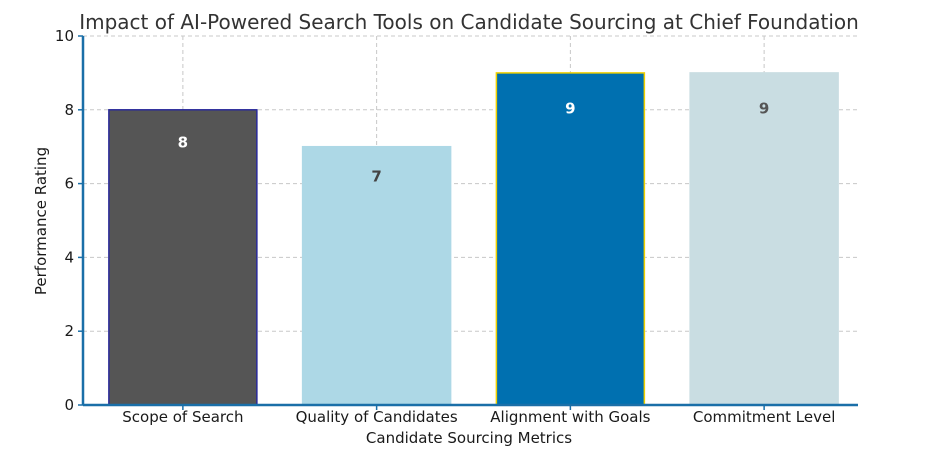 The width and height of the screenshot is (938, 460). What do you see at coordinates (69, 110) in the screenshot?
I see `y-tick-label: 8` at bounding box center [69, 110].